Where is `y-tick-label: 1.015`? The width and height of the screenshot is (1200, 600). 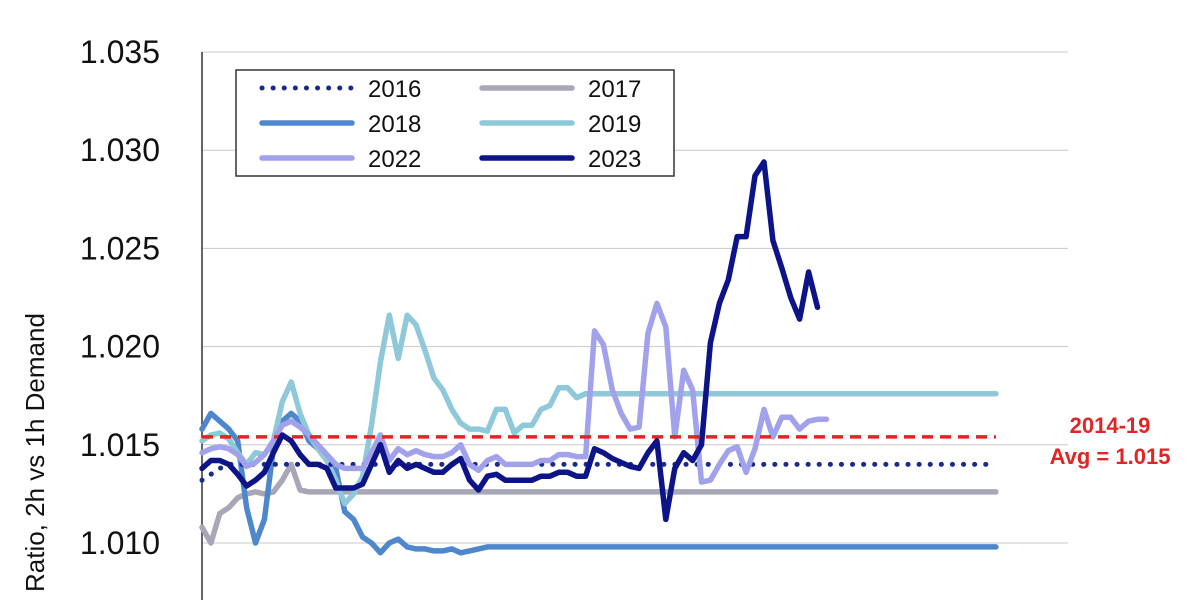 y-tick-label: 1.015 is located at coordinates (120, 445).